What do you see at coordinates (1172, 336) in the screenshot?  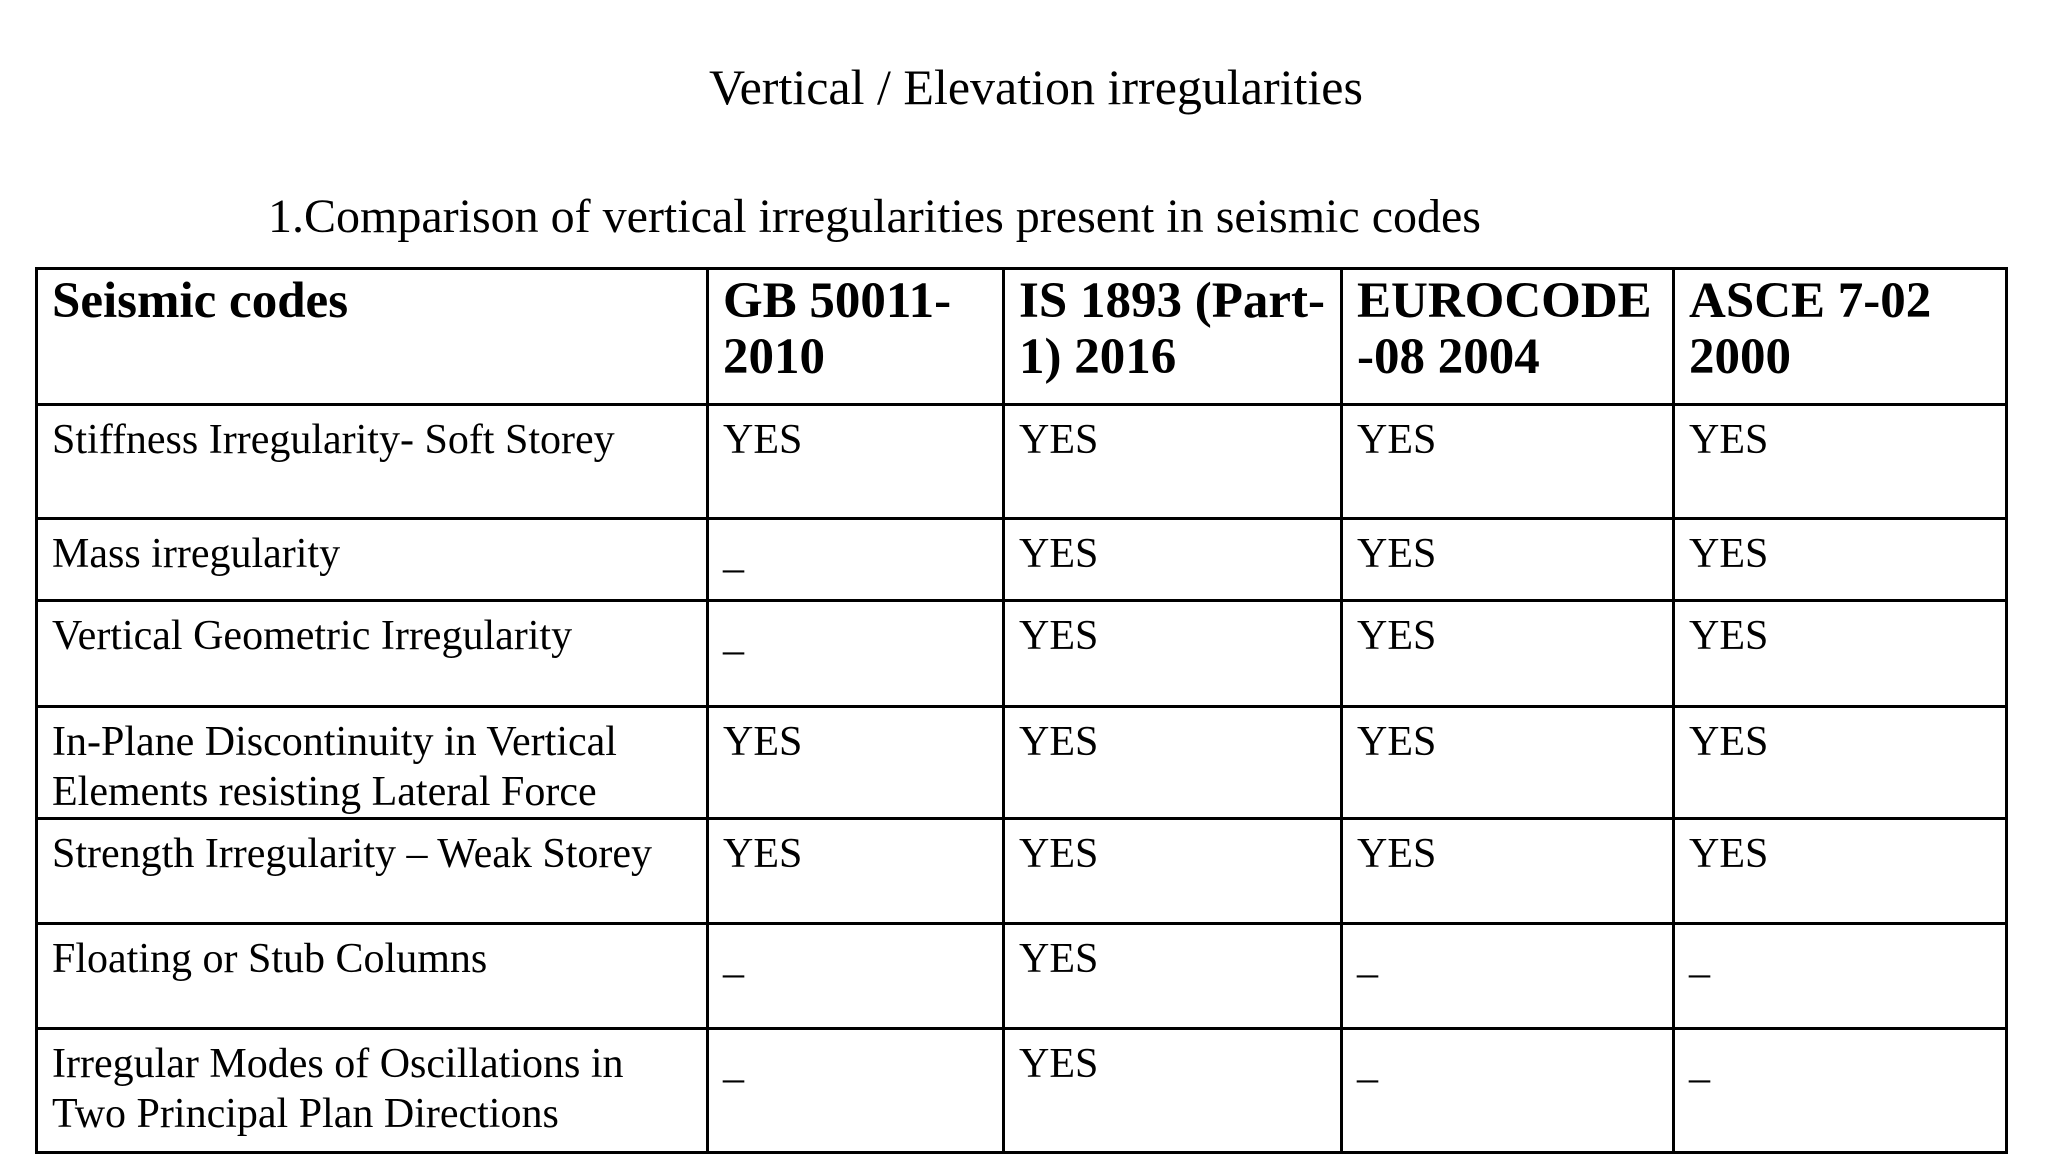 I see `column-header-code-2: IS 1893 (Part-1) 2016` at bounding box center [1172, 336].